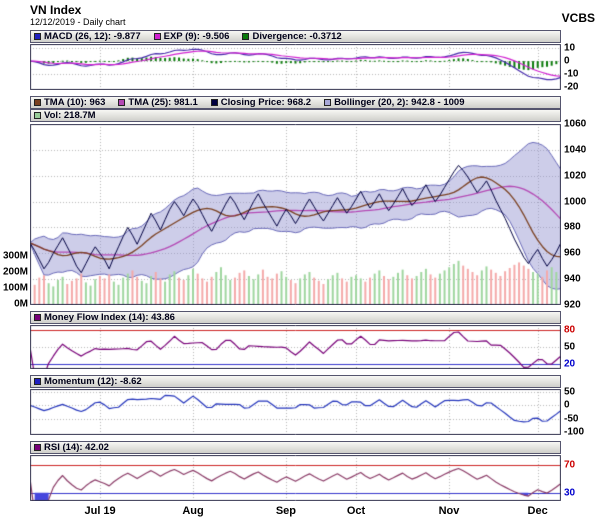  What do you see at coordinates (78, 22) in the screenshot?
I see `chart-subtitle: 12/12/2019 - Daily chart` at bounding box center [78, 22].